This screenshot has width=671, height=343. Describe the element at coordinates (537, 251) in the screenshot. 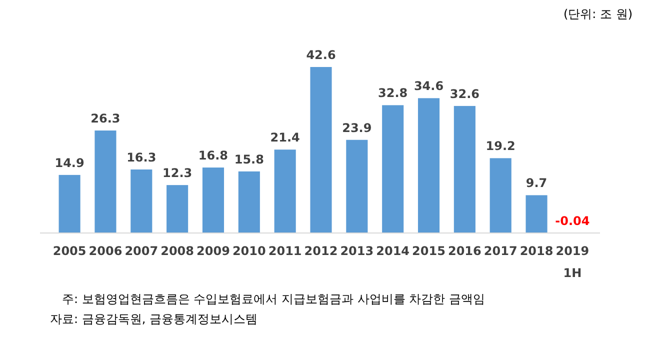

I see `x-tick-label: 2018` at that location.